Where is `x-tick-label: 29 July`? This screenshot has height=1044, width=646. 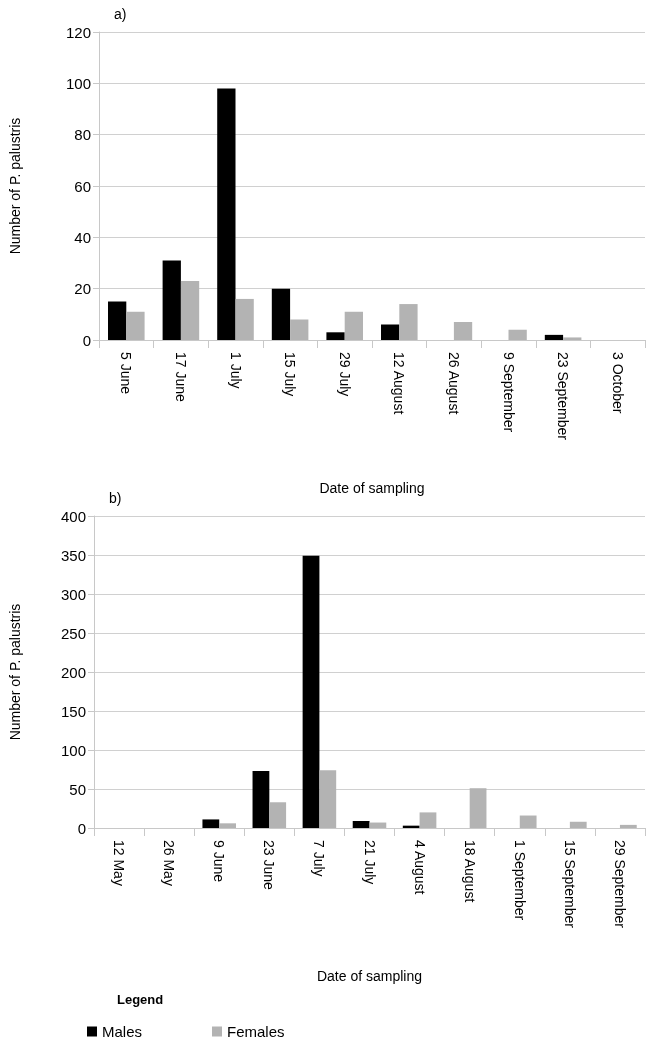 x-tick-label: 29 July is located at coordinates (344, 374).